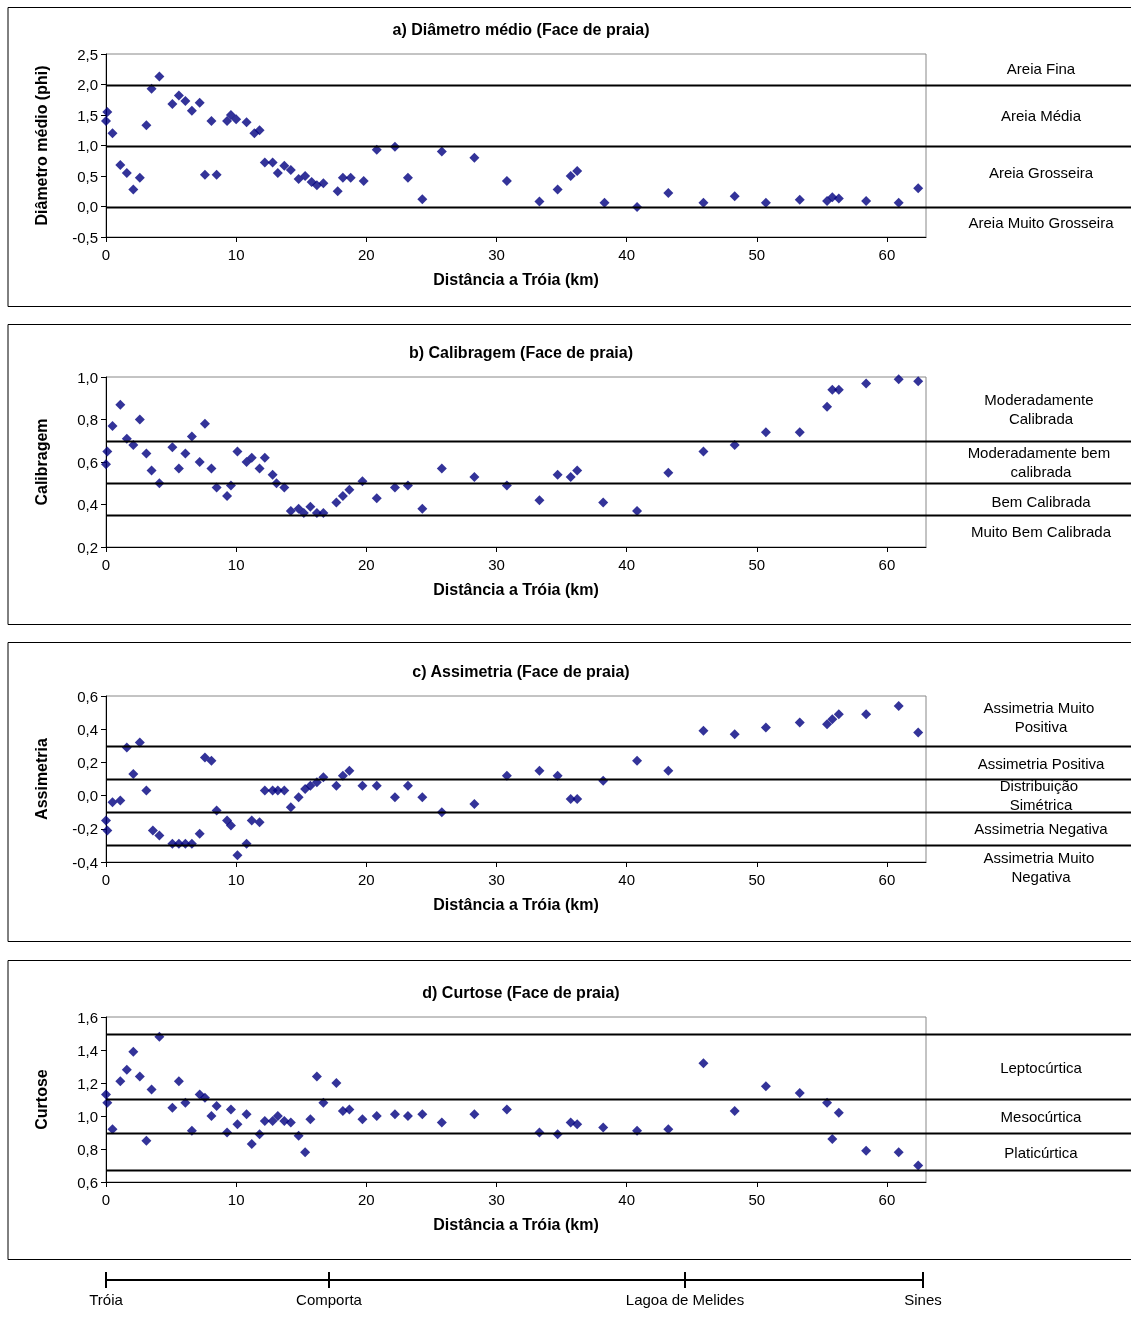 The width and height of the screenshot is (1131, 1319). Describe the element at coordinates (1041, 828) in the screenshot. I see `text: Assimetria Negativa` at that location.